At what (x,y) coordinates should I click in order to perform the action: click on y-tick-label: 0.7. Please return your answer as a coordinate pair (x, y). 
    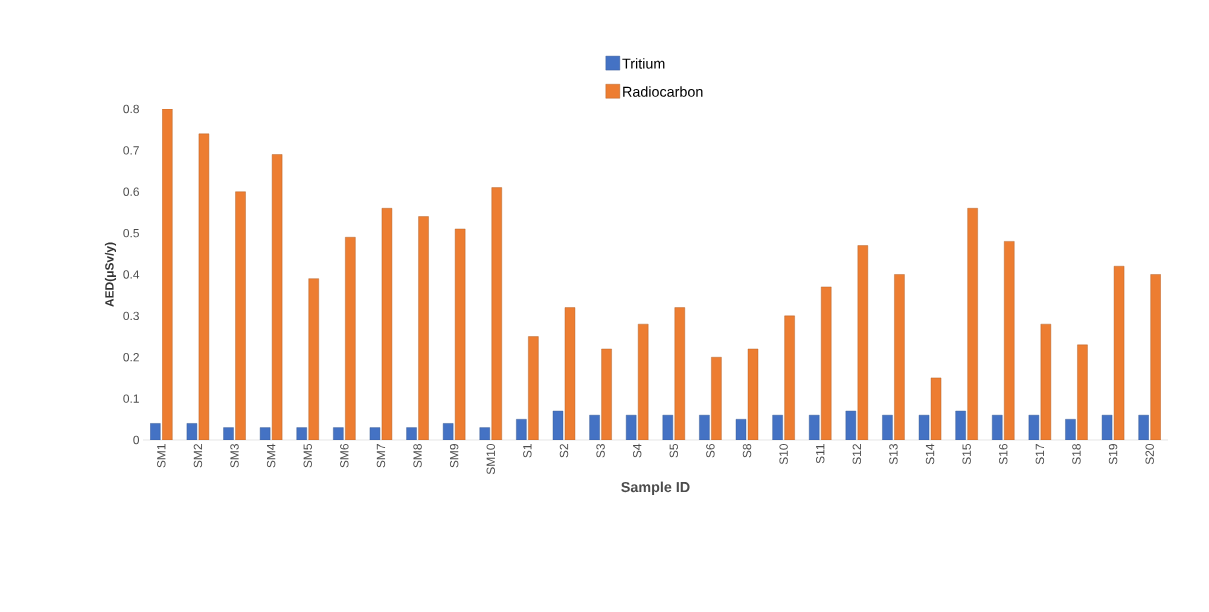
    Looking at the image, I should click on (131, 150).